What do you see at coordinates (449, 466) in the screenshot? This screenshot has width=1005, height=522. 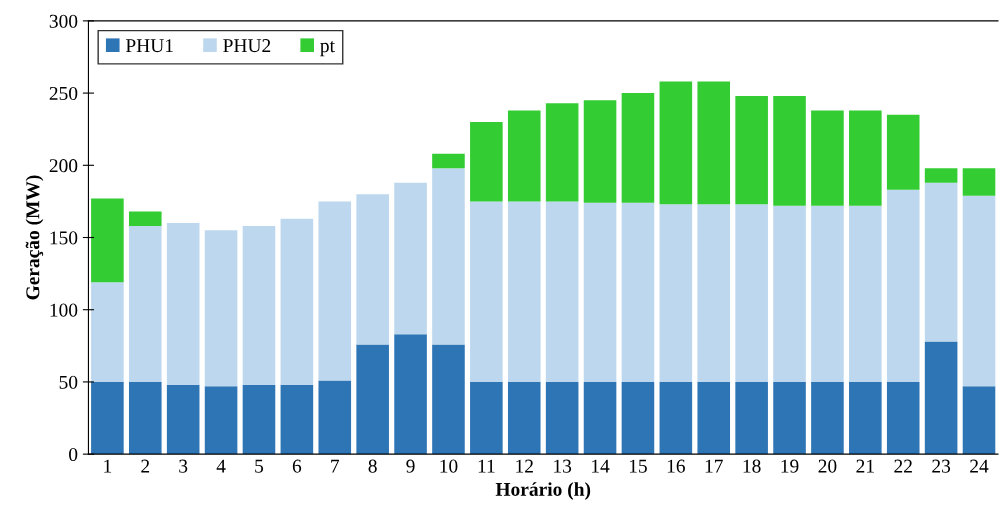 I see `x-tick-label: 10` at bounding box center [449, 466].